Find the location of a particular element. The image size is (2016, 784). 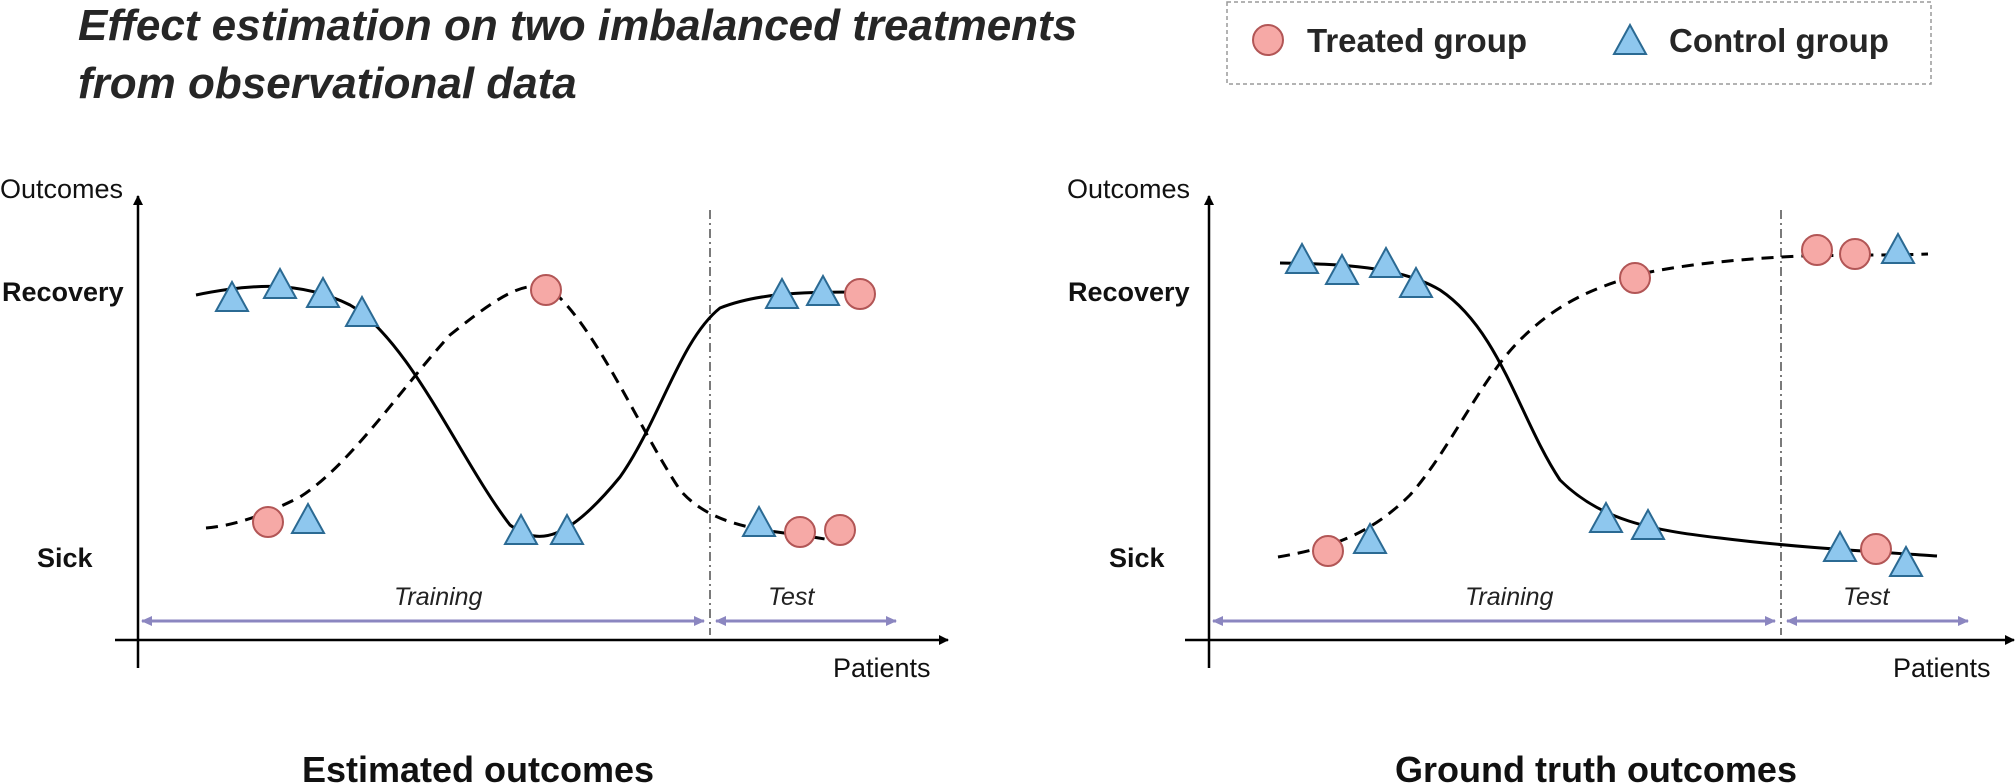

panel-caption: Estimated outcomes is located at coordinates (478, 766).